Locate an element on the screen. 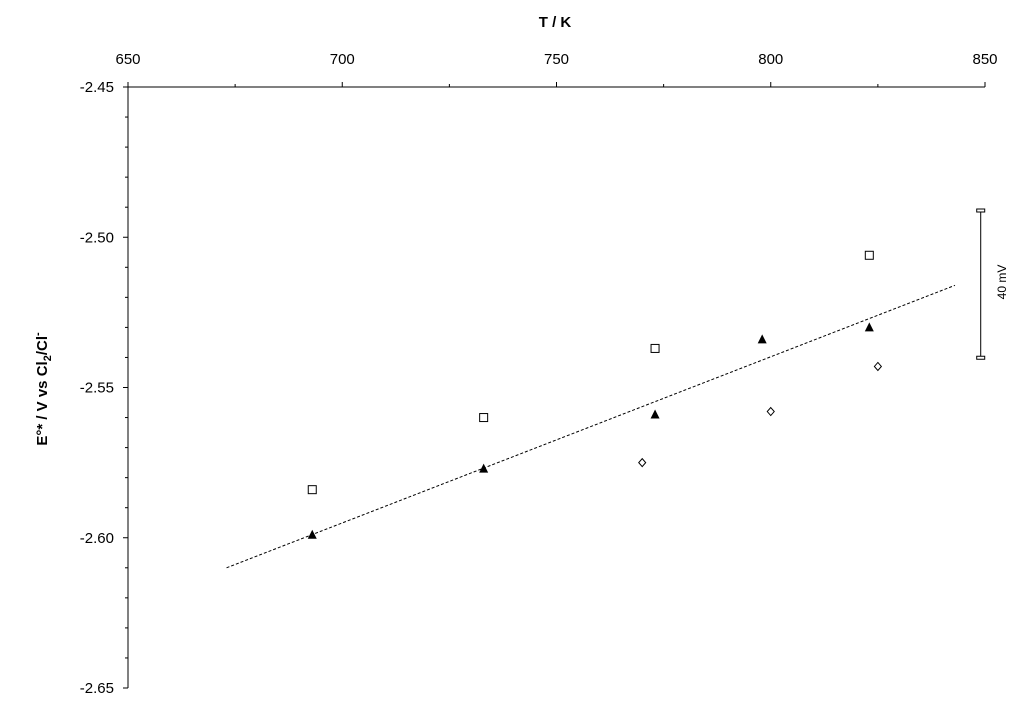 Image resolution: width=1010 pixels, height=702 pixels. x-tick-label: 750 is located at coordinates (556, 59).